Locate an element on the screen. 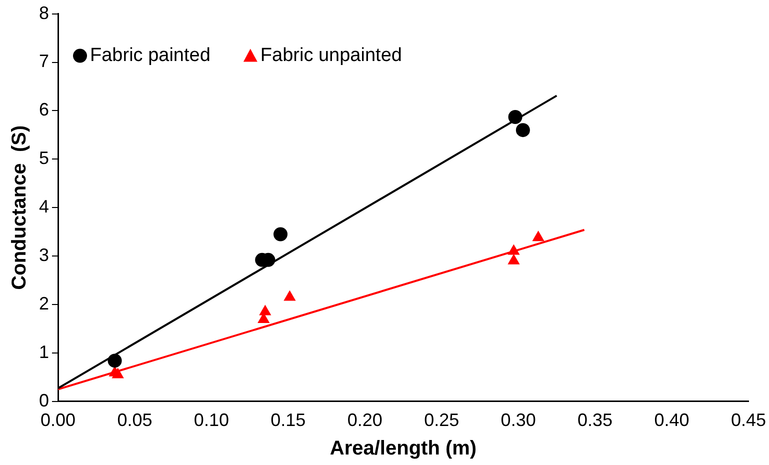 This screenshot has height=465, width=769. x-tick-label: 0.00 is located at coordinates (58, 420).